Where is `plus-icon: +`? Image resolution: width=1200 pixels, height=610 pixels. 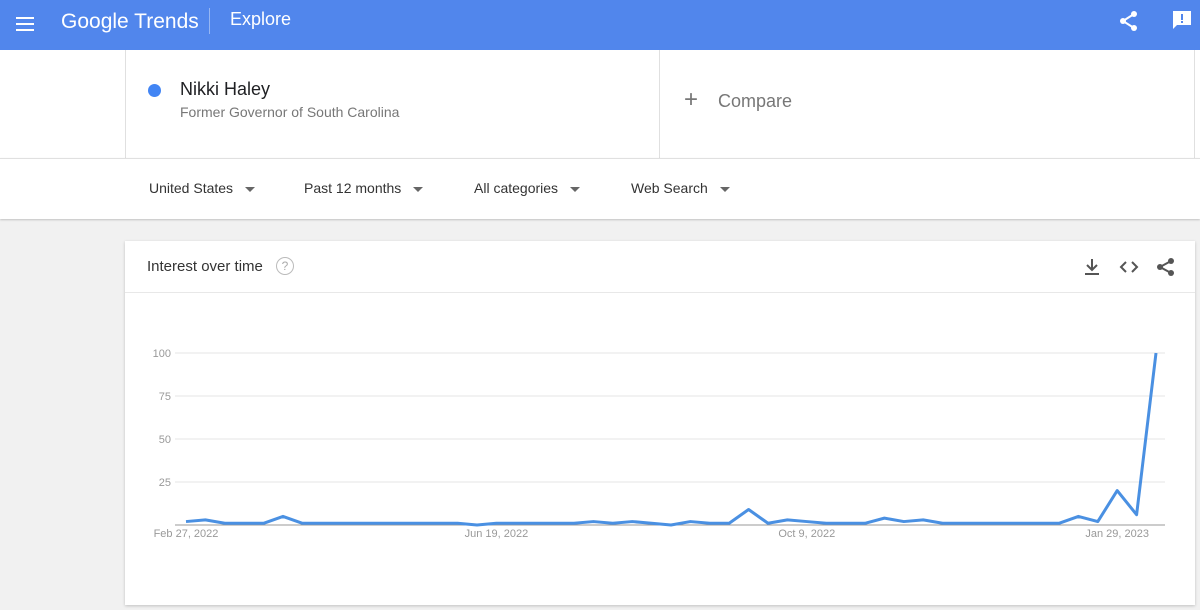
plus-icon: + is located at coordinates (691, 99).